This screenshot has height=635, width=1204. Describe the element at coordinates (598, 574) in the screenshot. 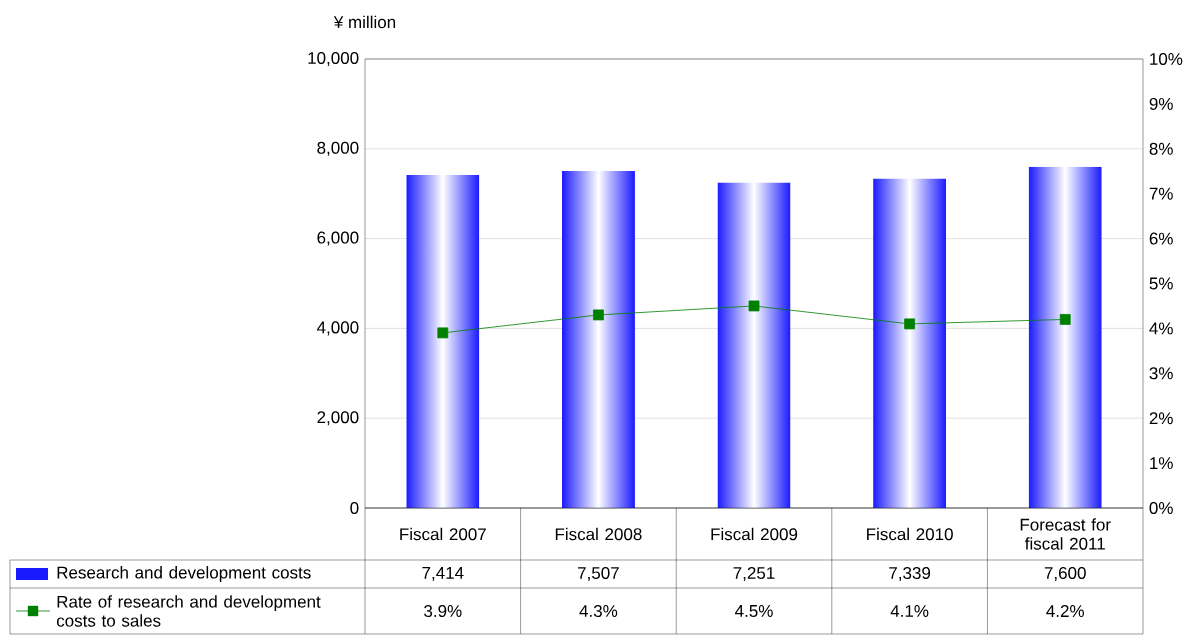

I see `data-label: 7,507` at that location.